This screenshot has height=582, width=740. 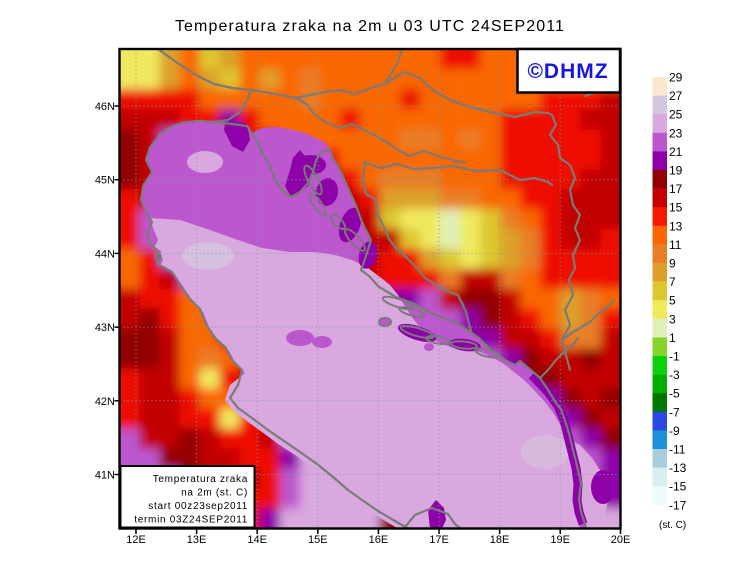 I want to click on svg-text: -9, so click(x=674, y=431).